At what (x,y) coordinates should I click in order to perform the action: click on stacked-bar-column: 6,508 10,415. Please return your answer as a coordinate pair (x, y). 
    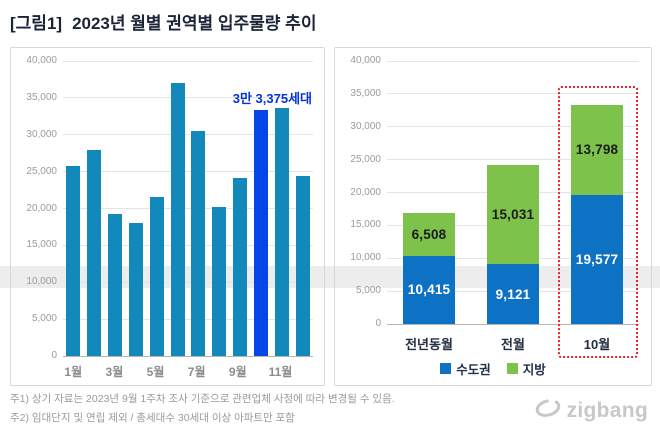
    Looking at the image, I should click on (429, 192).